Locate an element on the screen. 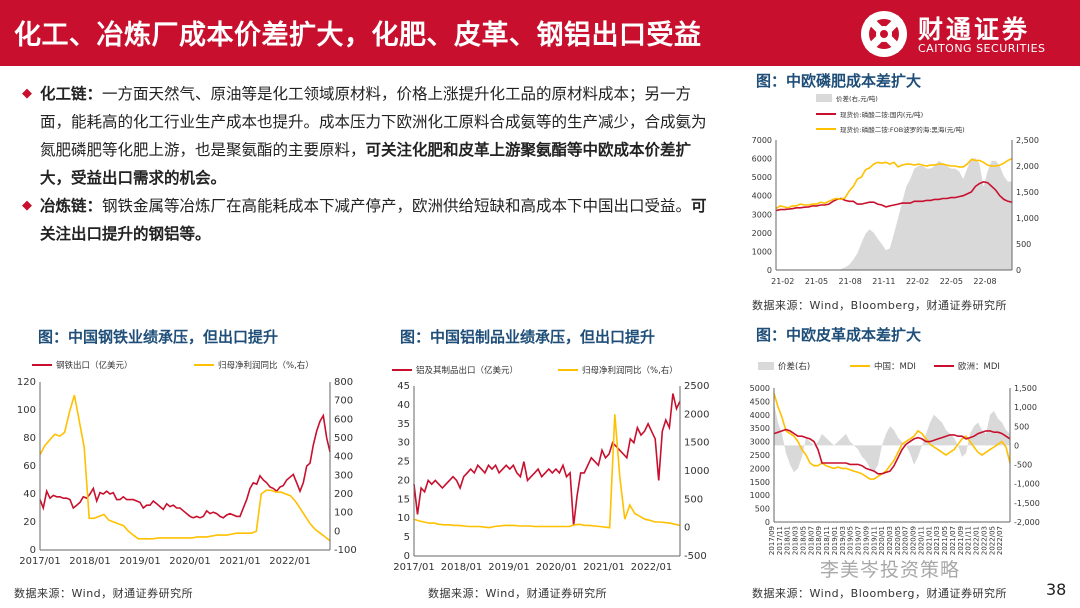 The height and width of the screenshot is (608, 1080). chart-legend: 价差(右) 中国：MDI 欧洲：MDI is located at coordinates (879, 366).